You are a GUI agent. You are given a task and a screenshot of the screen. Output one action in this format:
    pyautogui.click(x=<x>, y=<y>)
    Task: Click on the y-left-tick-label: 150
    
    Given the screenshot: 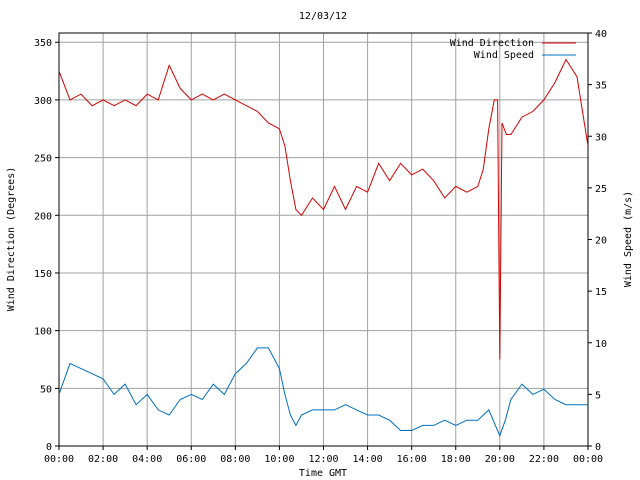 What is the action you would take?
    pyautogui.click(x=43, y=274)
    